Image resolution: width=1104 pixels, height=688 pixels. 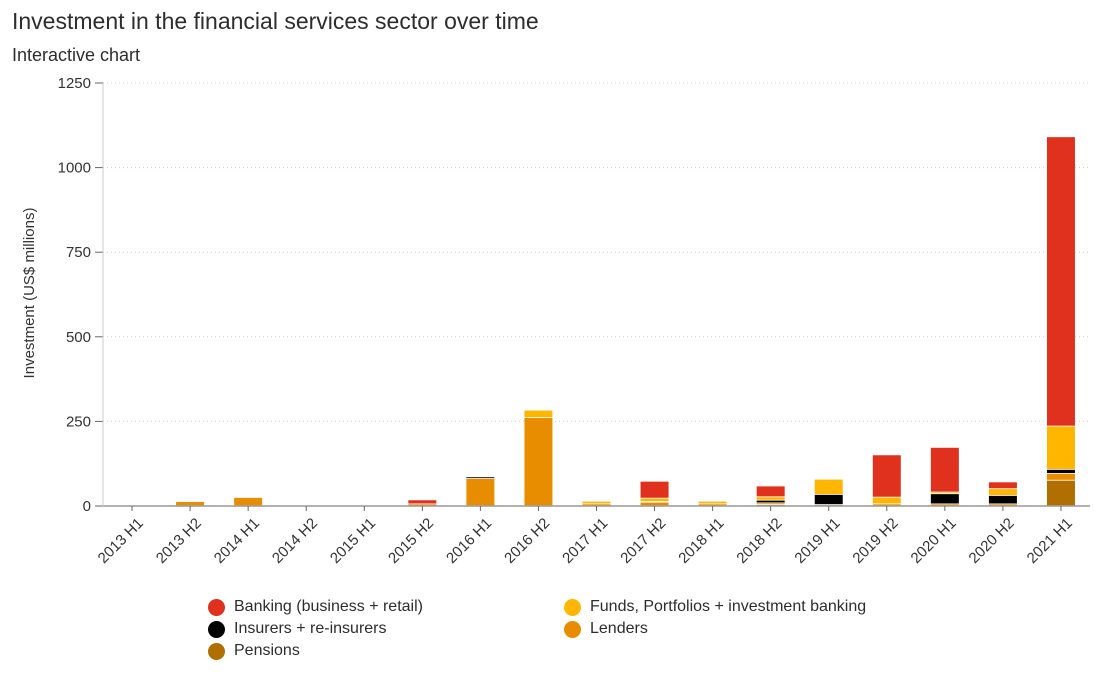 I want to click on x-tick-label: 2016 H2, so click(x=527, y=541).